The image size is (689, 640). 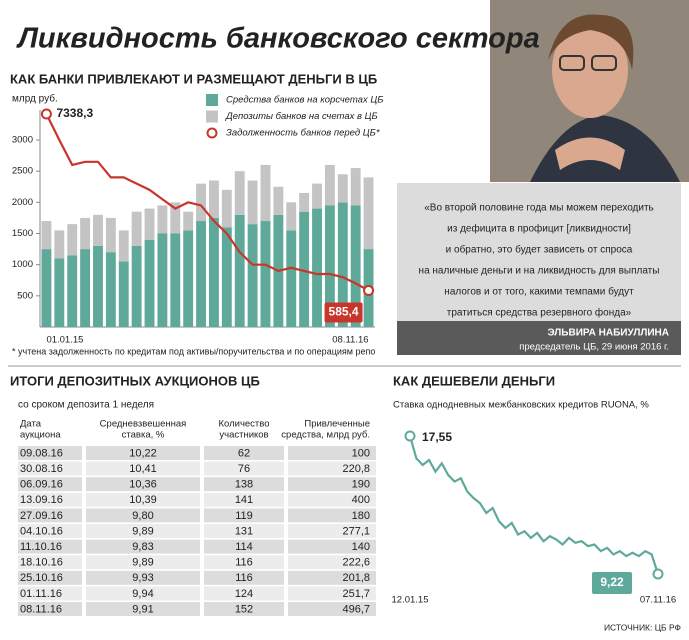 I want to click on table-title: ИТОГИ ДЕПОЗИТНЫХ АУКЦИОНОВ ЦБ, so click(x=135, y=380).